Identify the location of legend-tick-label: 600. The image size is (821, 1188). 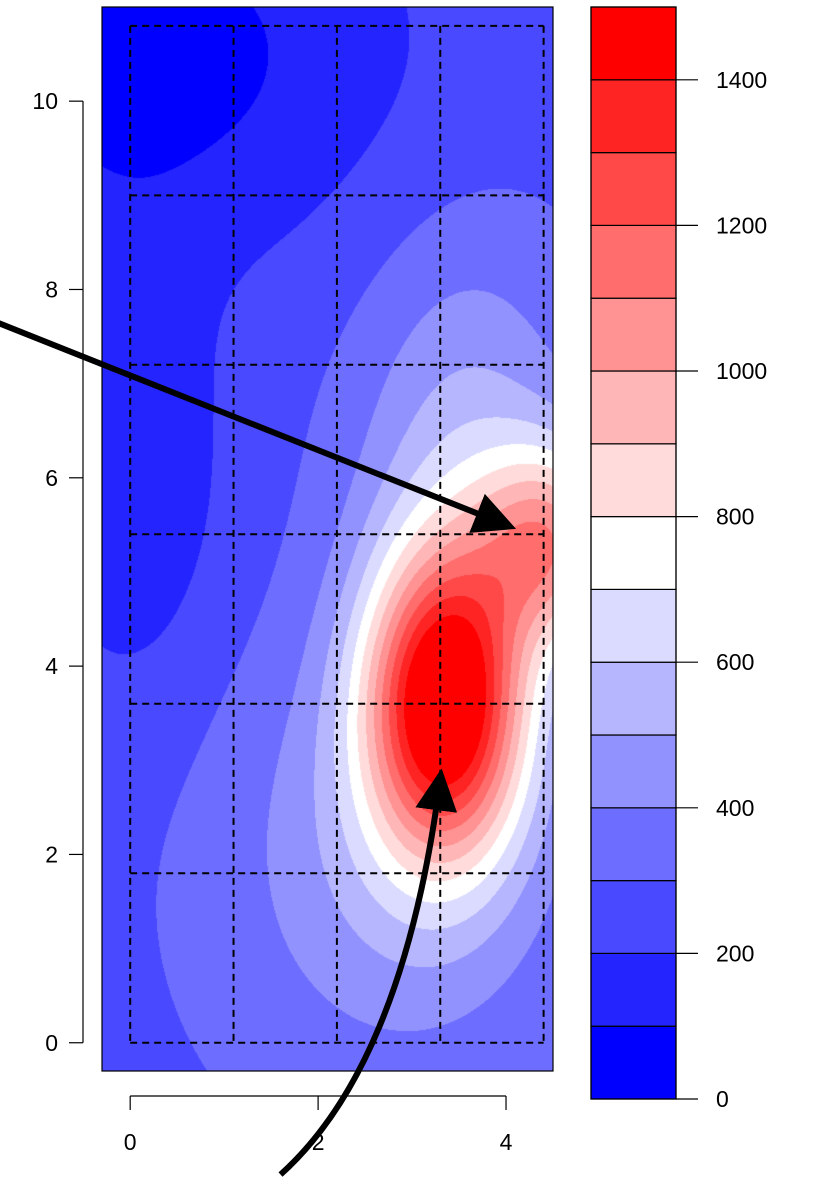
(735, 662).